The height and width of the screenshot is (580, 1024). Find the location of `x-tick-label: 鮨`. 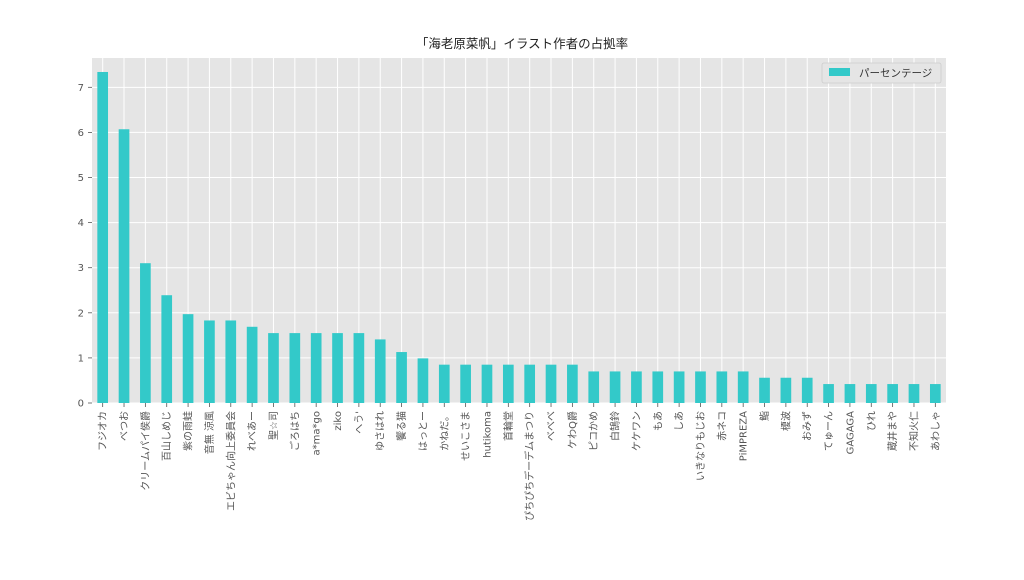

x-tick-label: 鮨 is located at coordinates (764, 416).